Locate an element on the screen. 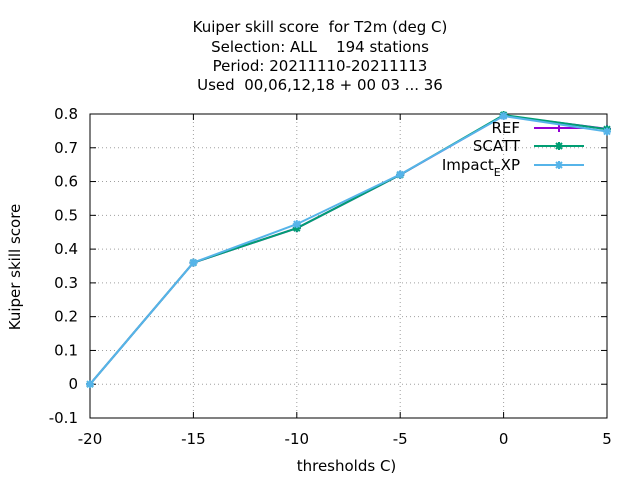 This screenshot has height=480, width=640. title-line-2: Selection: ALL 194 stations is located at coordinates (320, 47).